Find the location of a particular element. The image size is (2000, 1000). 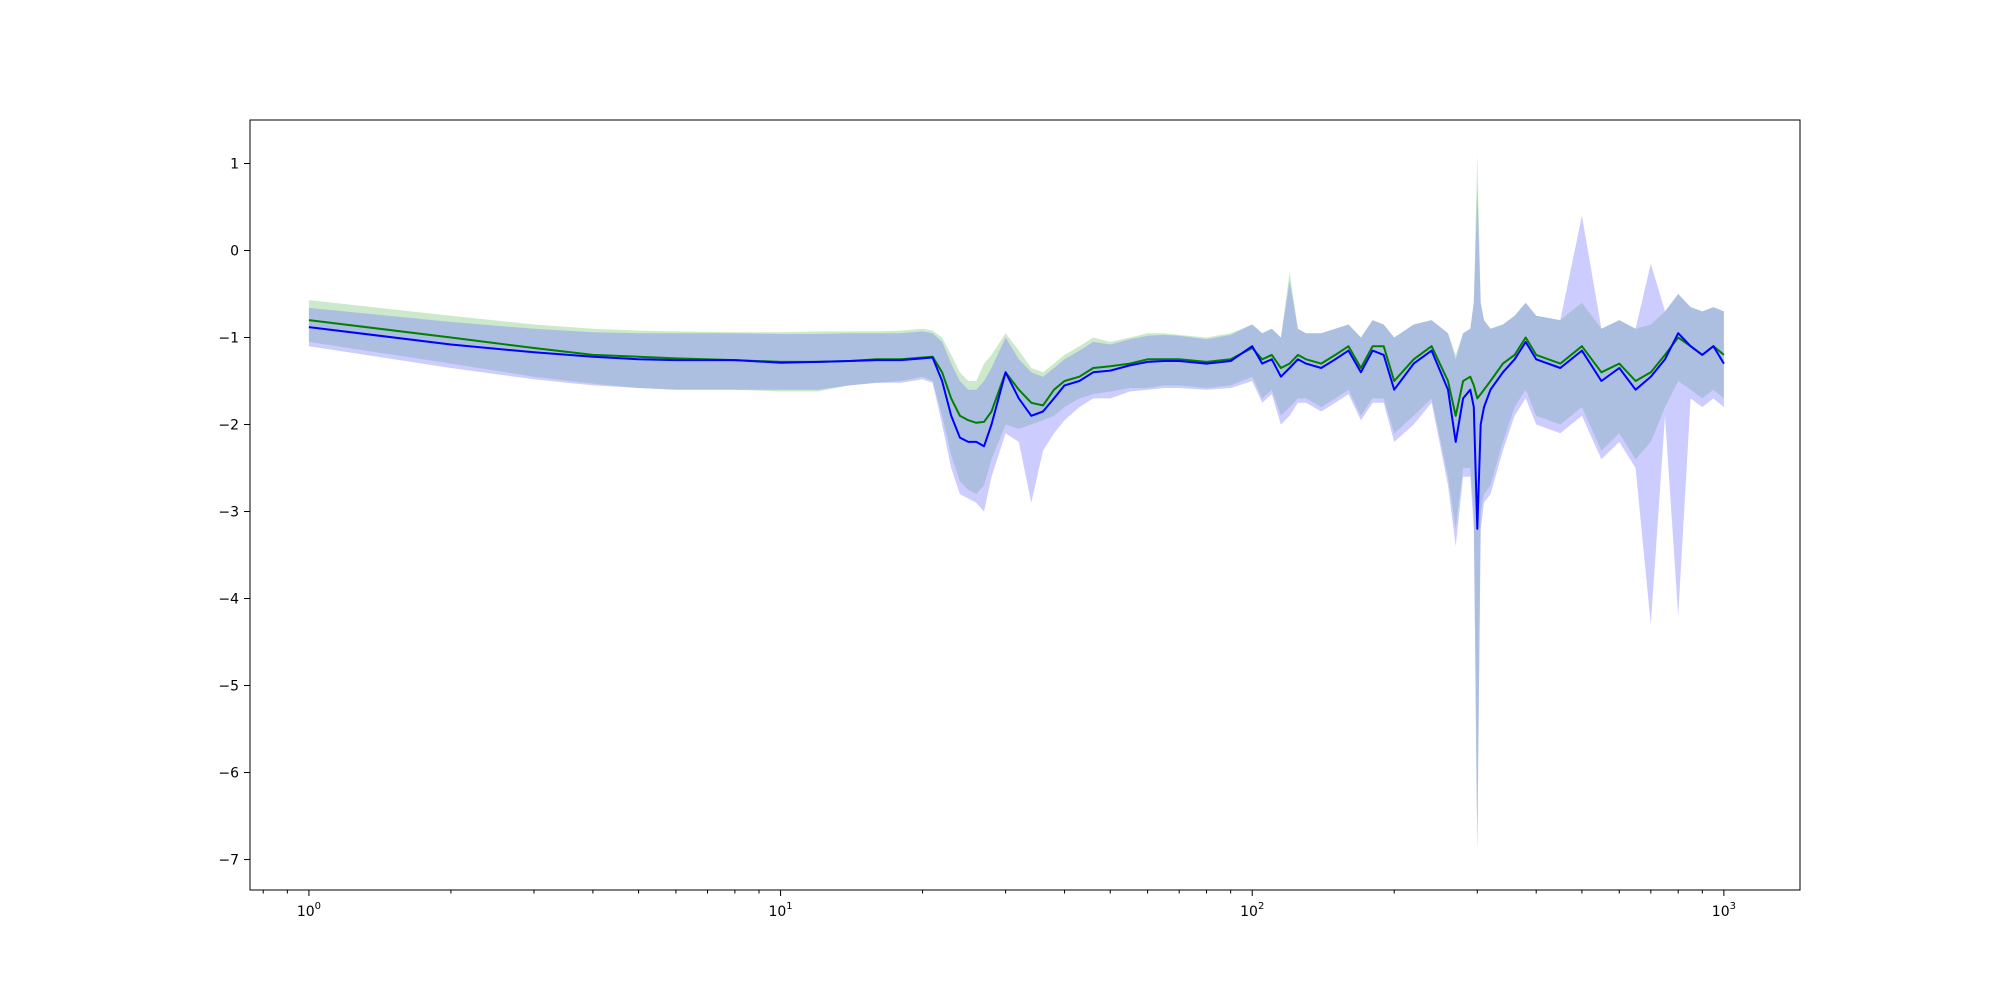

x-tick-exponent: 3 is located at coordinates (1733, 906).